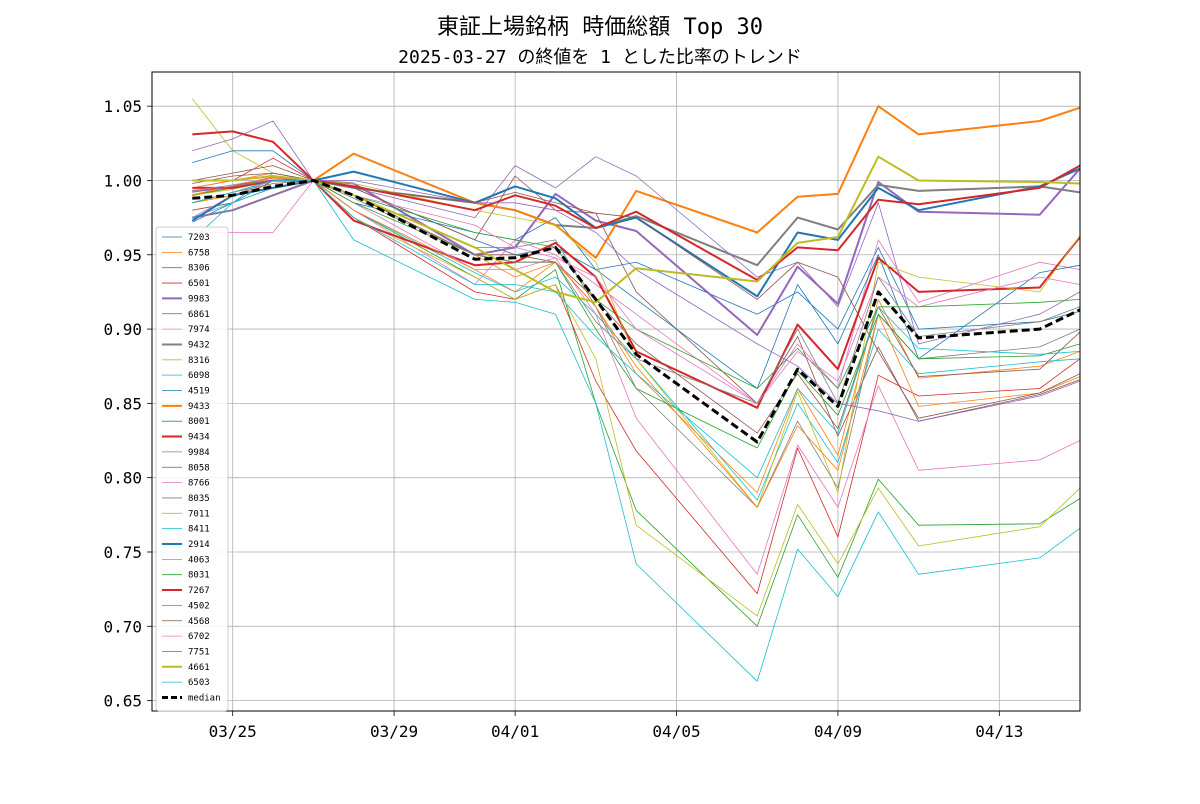  What do you see at coordinates (233, 731) in the screenshot?
I see `x-tick-label: 03/25` at bounding box center [233, 731].